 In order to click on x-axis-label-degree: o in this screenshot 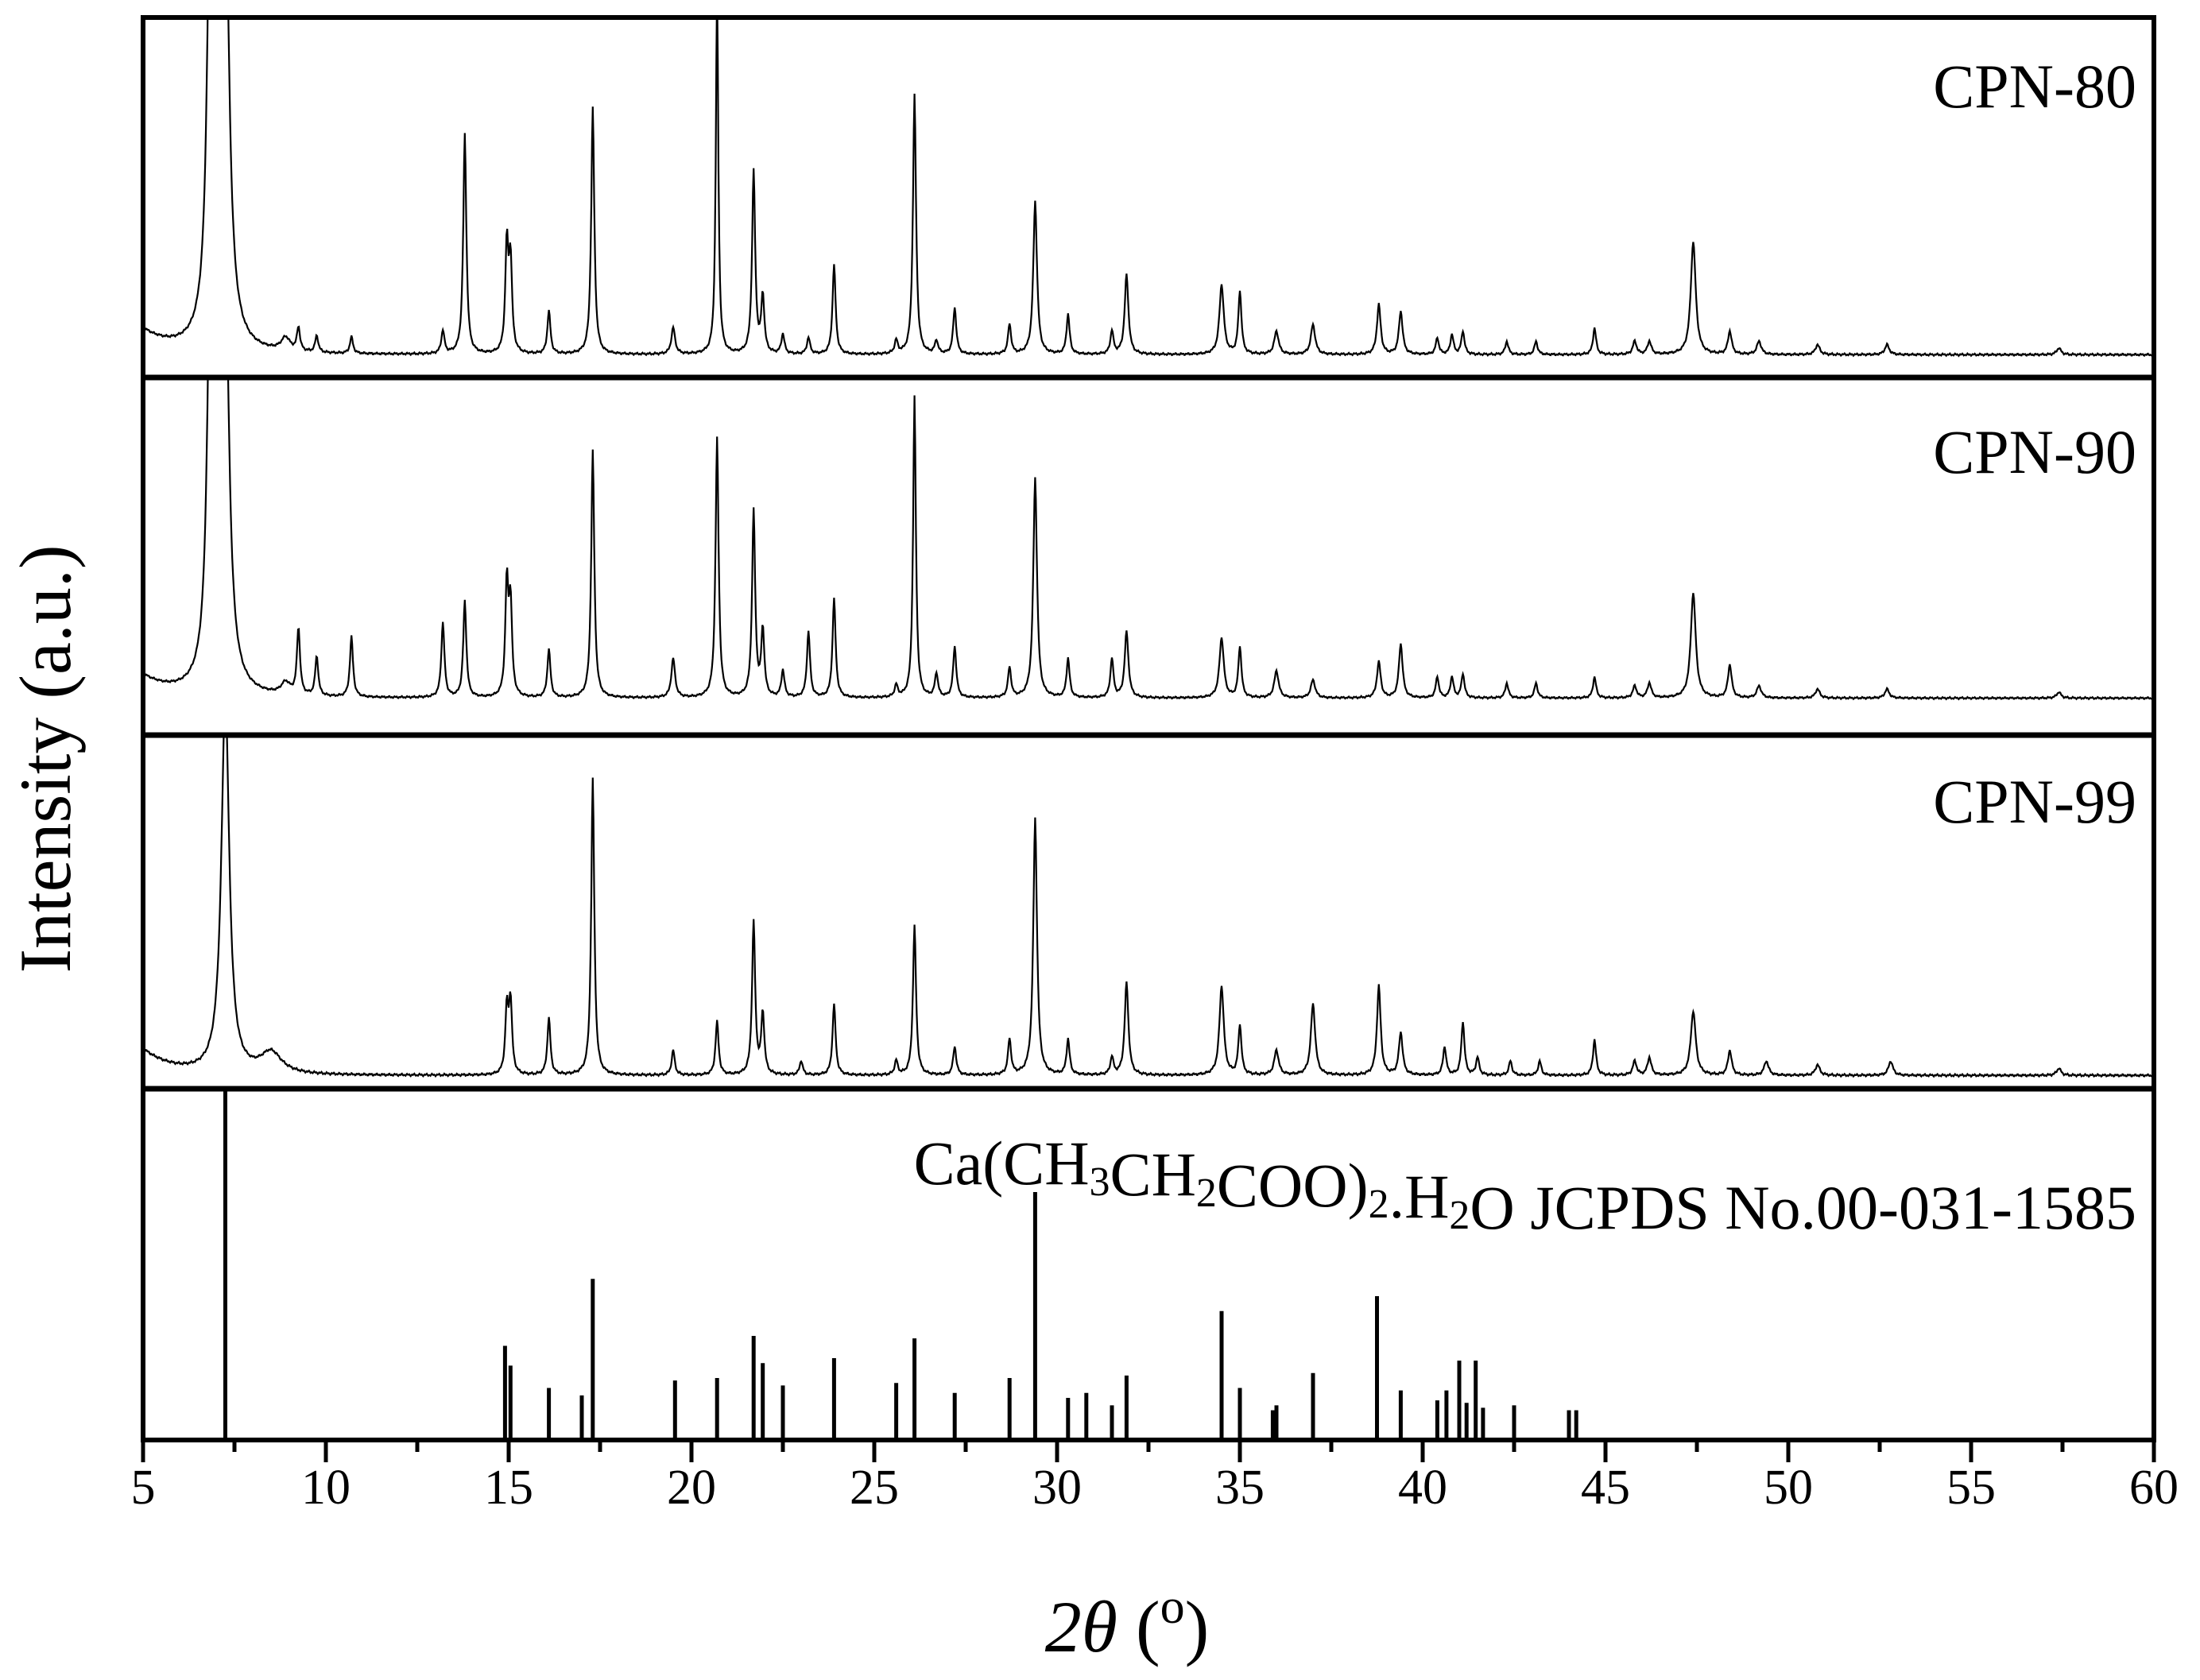, I will do `click(1172, 1607)`.